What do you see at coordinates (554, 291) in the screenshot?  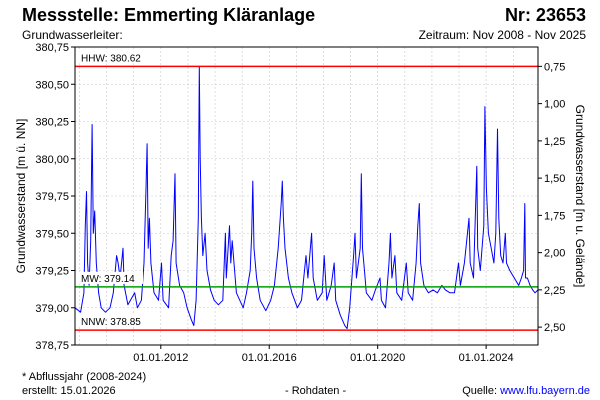 I see `y2-tick-label: 2,25` at bounding box center [554, 291].